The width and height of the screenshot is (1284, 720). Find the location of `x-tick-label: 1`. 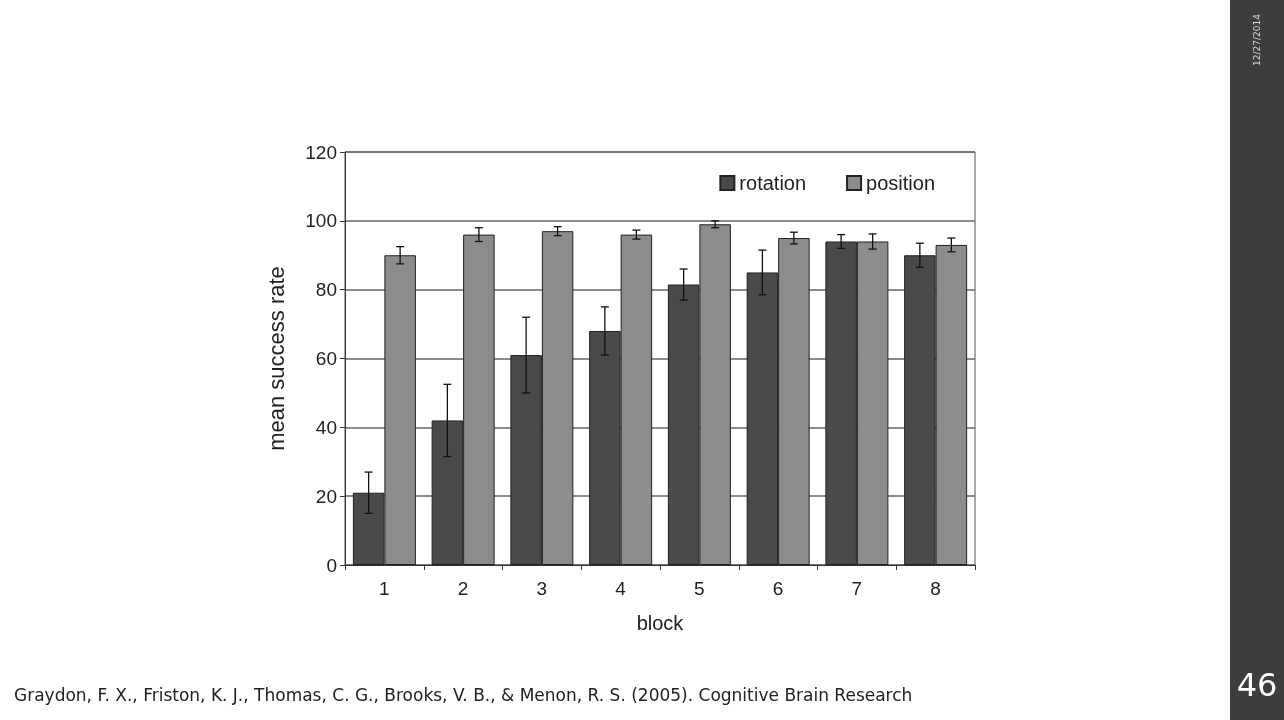

x-tick-label: 1 is located at coordinates (384, 588).